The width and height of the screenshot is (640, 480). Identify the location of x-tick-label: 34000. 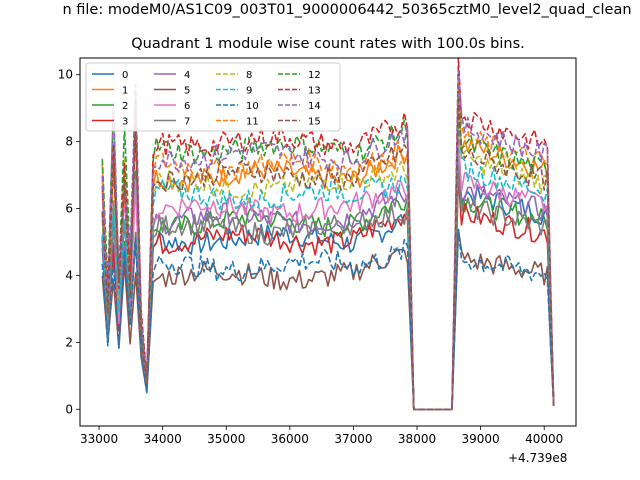
(163, 439).